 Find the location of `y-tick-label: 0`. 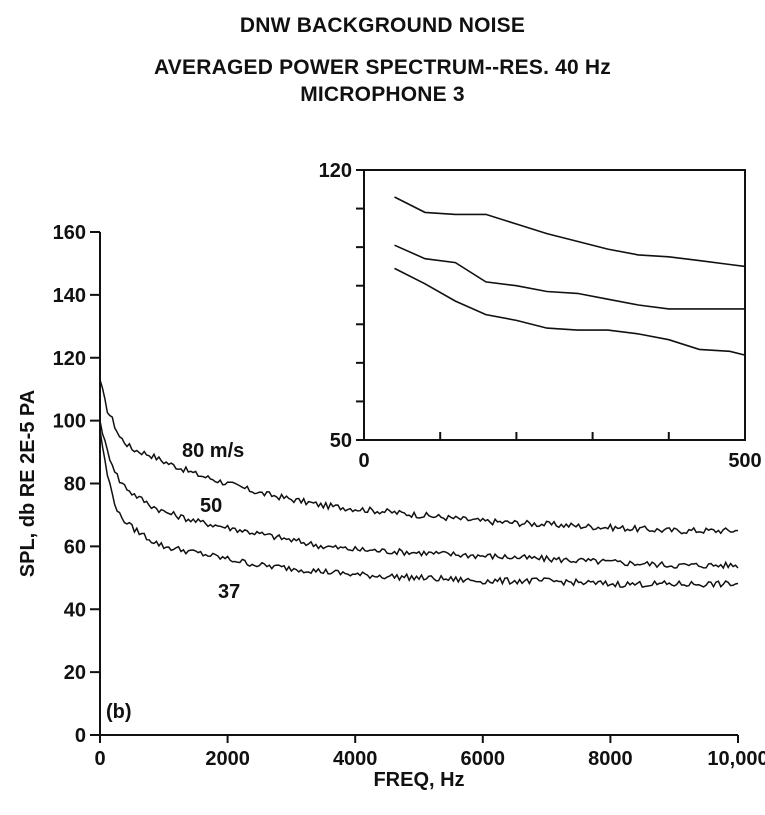

y-tick-label: 0 is located at coordinates (80, 736).